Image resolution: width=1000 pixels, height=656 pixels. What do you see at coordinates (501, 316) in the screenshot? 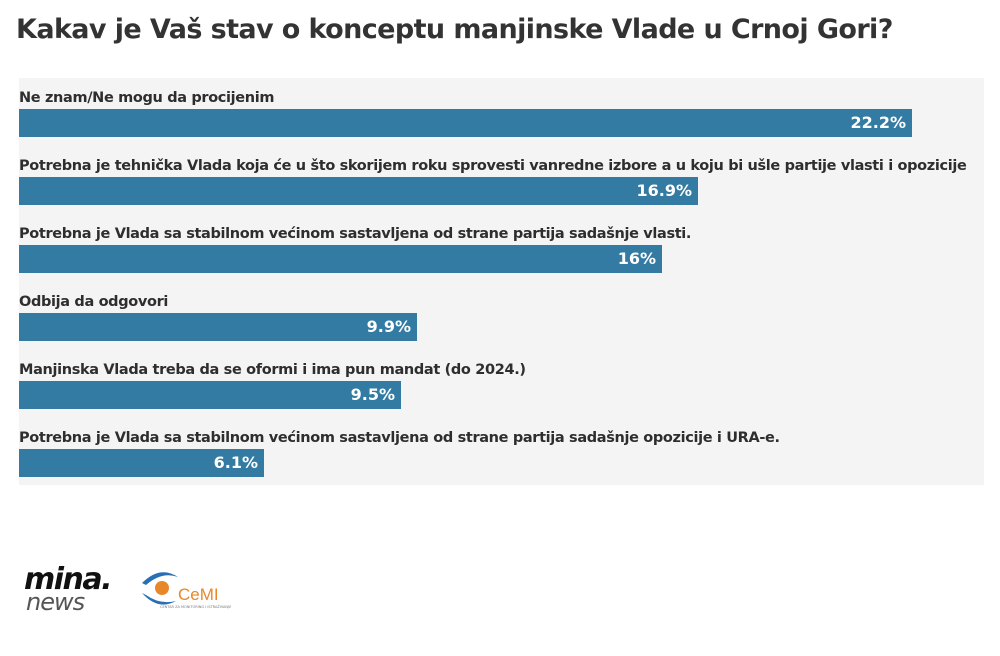
I see `bar-row: Odbija da odgovori 9.9%` at bounding box center [501, 316].